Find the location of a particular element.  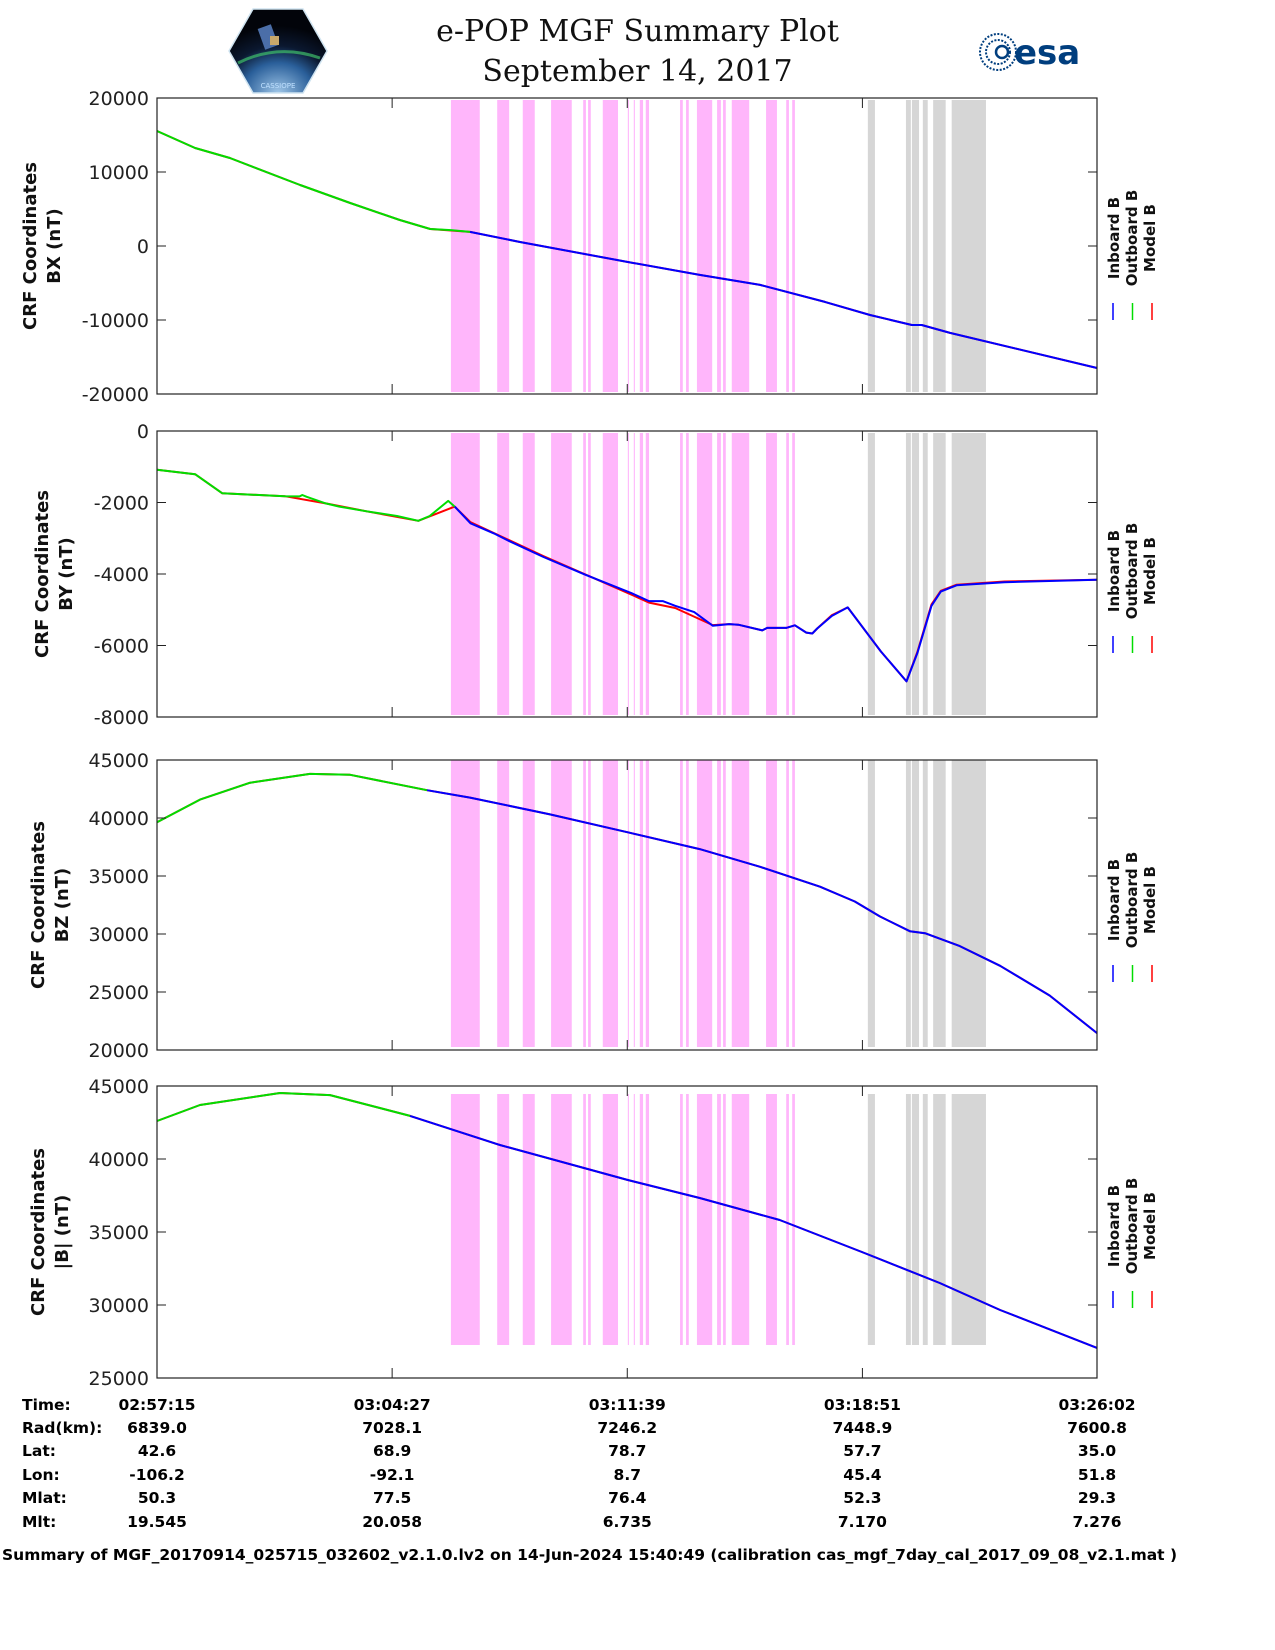

esa-logo-text: esa is located at coordinates (1047, 53).